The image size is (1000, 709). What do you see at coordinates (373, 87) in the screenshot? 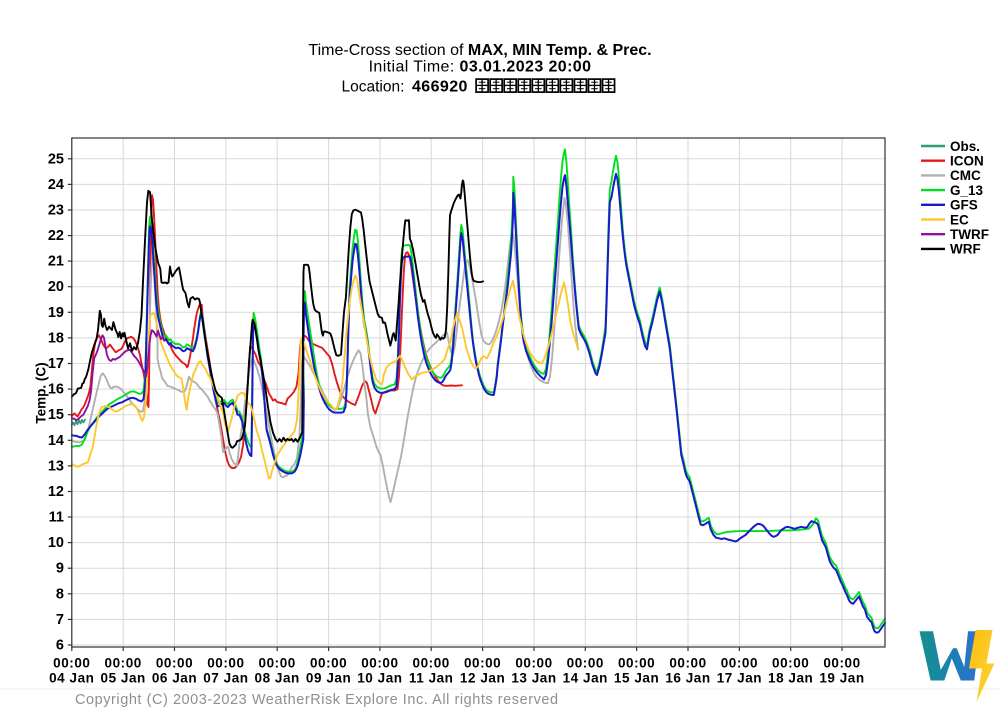
I see `svg-text: Location:` at bounding box center [373, 87].